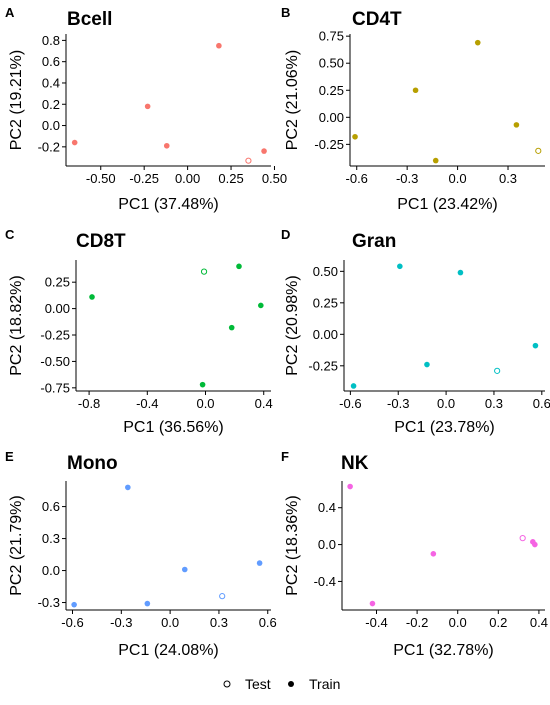 This screenshot has width=550, height=705. I want to click on x-tick-label: -0.50, so click(101, 178).